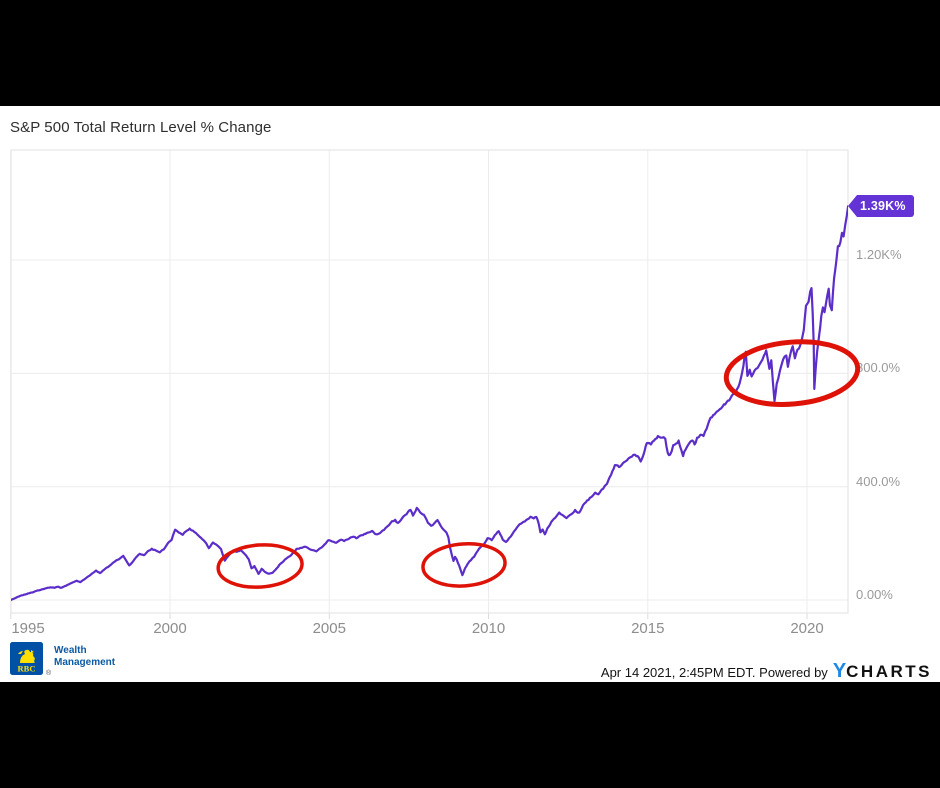 This screenshot has width=940, height=788. Describe the element at coordinates (27, 669) in the screenshot. I see `svg-text: RBC` at that location.